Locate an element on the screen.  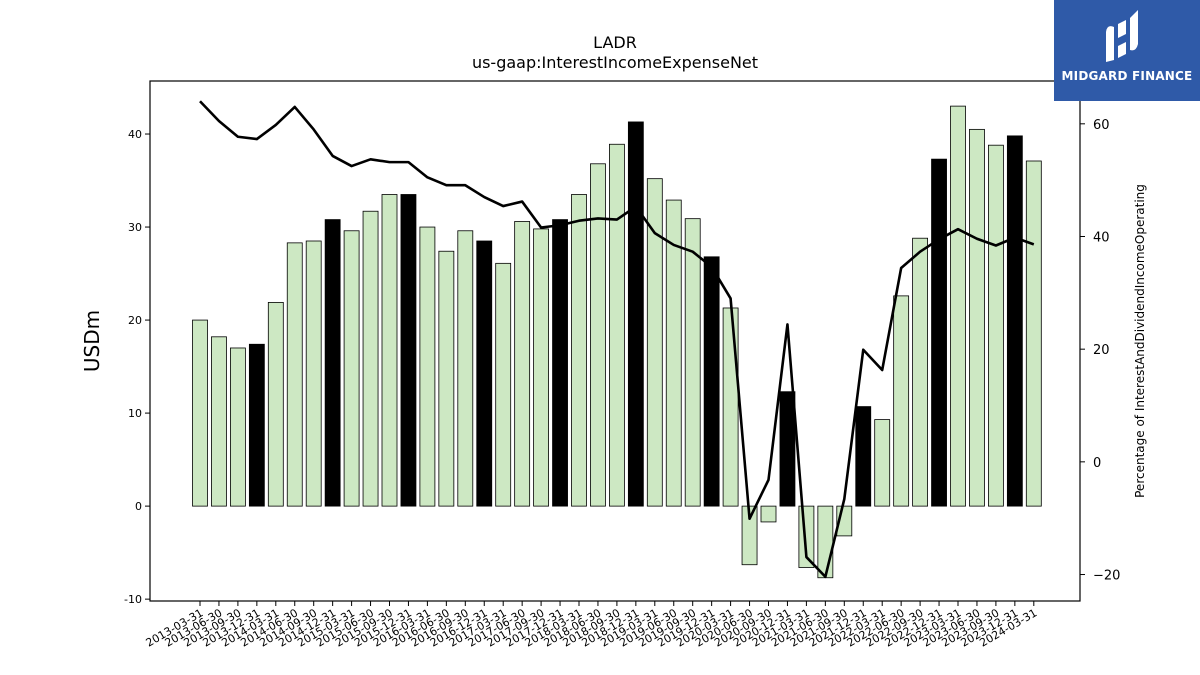
y2-tick-label: 40 is located at coordinates (1101, 237).